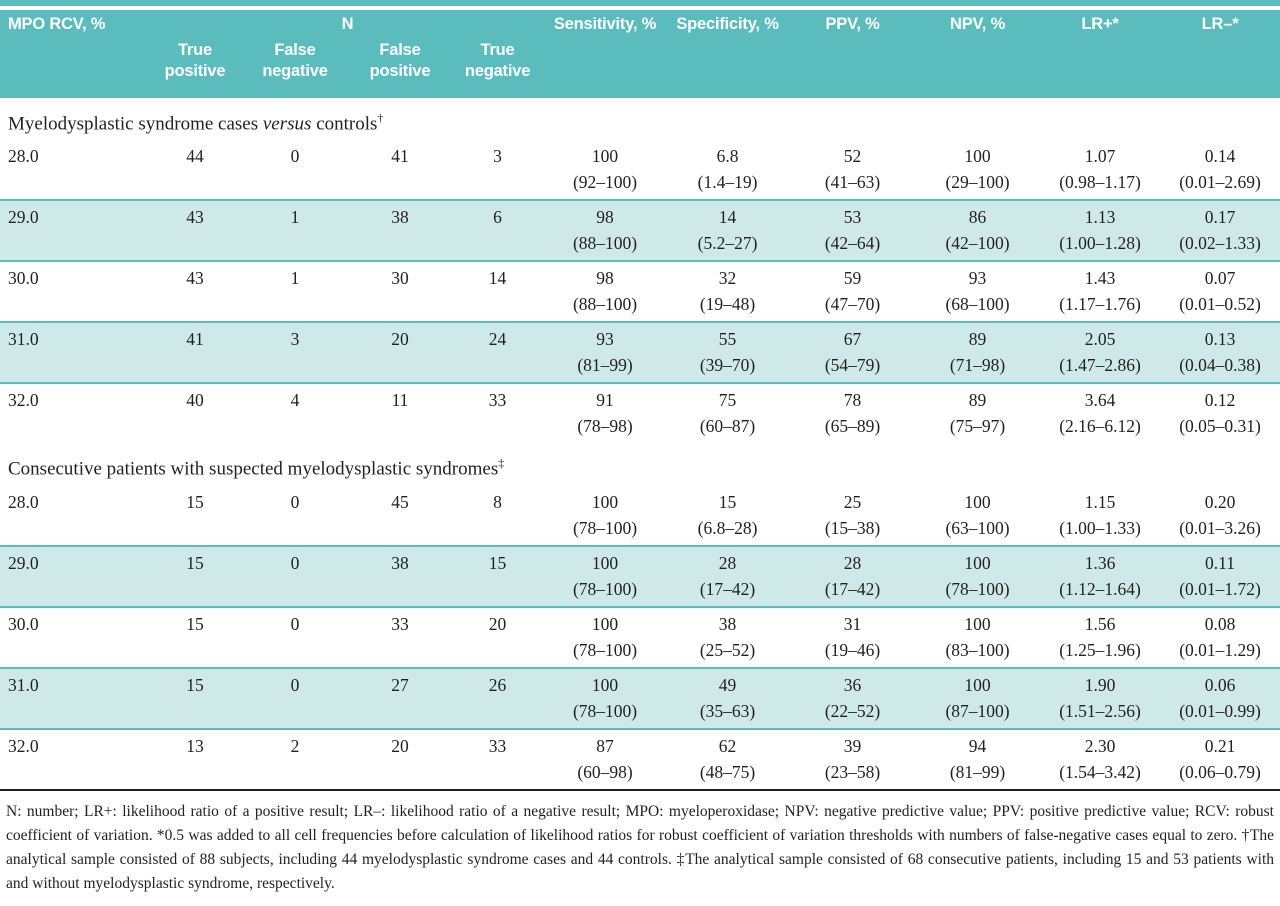  What do you see at coordinates (727, 698) in the screenshot?
I see `specificity-cell: 49 (35–63)` at bounding box center [727, 698].